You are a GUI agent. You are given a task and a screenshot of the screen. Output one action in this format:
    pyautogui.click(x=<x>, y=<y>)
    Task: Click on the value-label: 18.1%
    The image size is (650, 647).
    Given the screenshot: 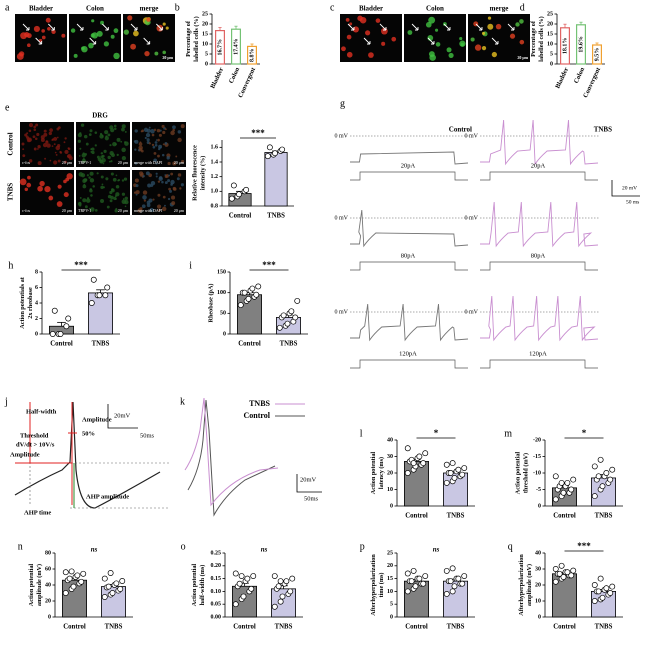 What is the action you would take?
    pyautogui.click(x=565, y=46)
    